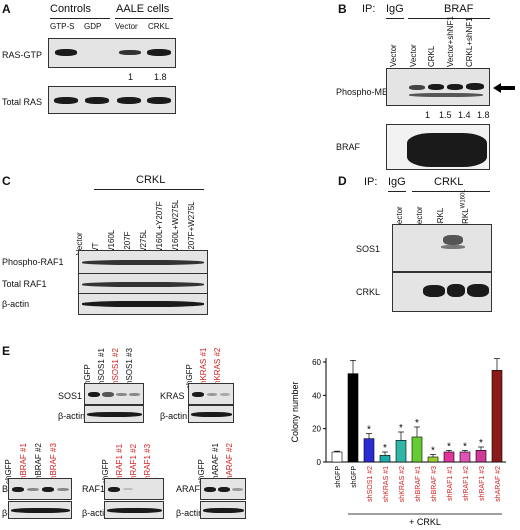 The height and width of the screenshot is (530, 520). I want to click on panel-d-row-crkl: CRKL, so click(368, 292).